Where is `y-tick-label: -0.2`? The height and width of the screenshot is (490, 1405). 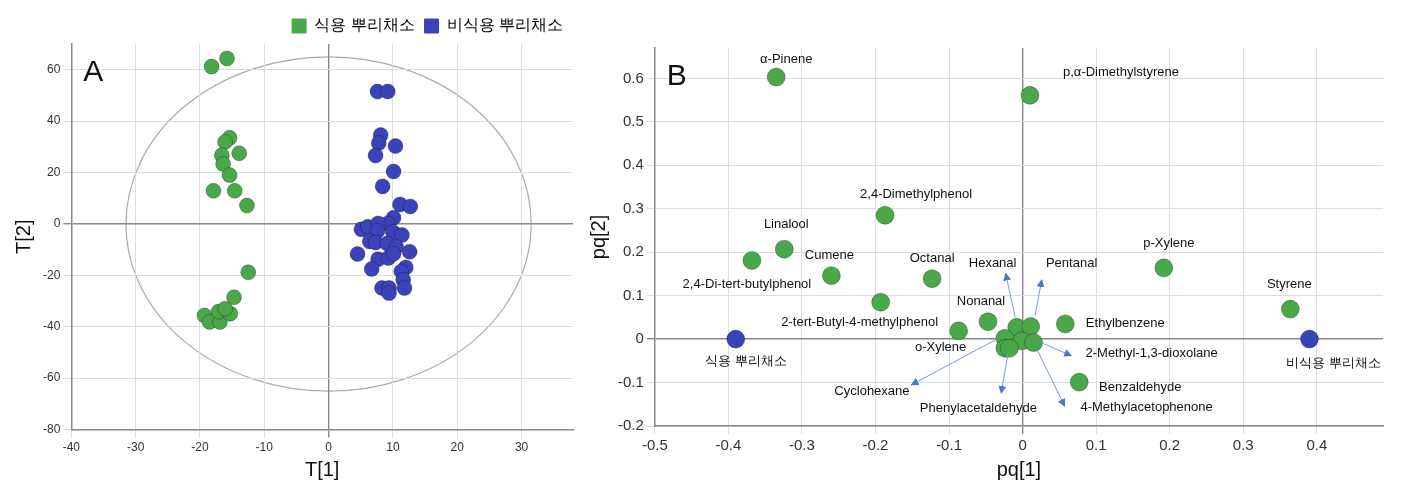
y-tick-label: -0.2 is located at coordinates (630, 425).